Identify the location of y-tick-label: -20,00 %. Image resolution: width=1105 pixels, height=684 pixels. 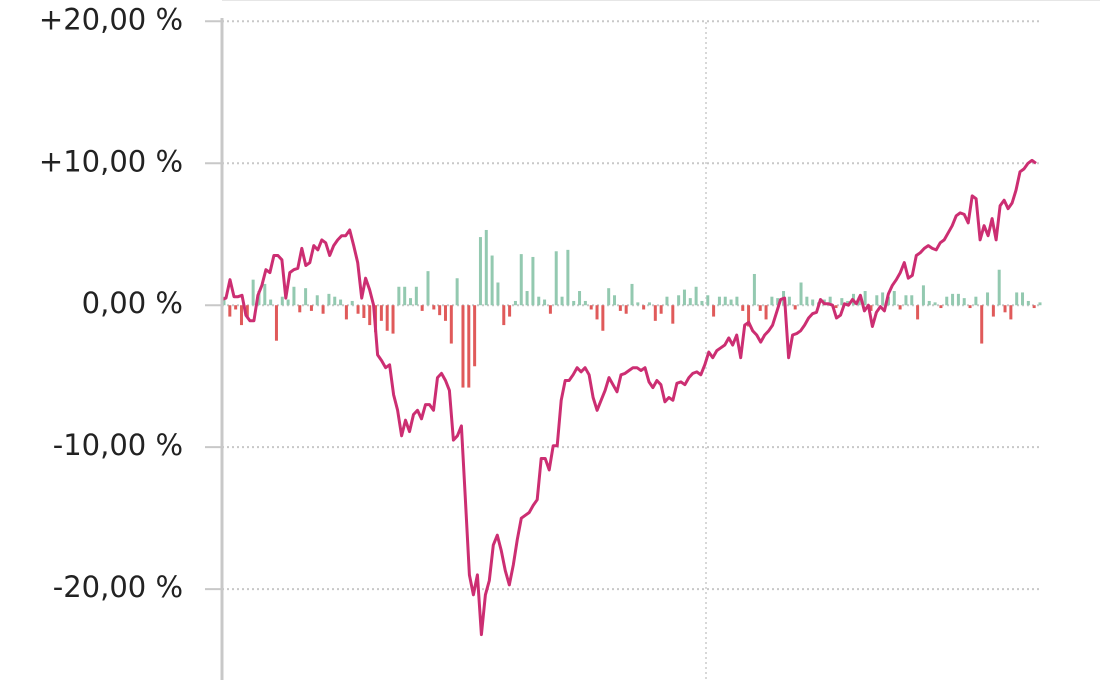
(118, 587).